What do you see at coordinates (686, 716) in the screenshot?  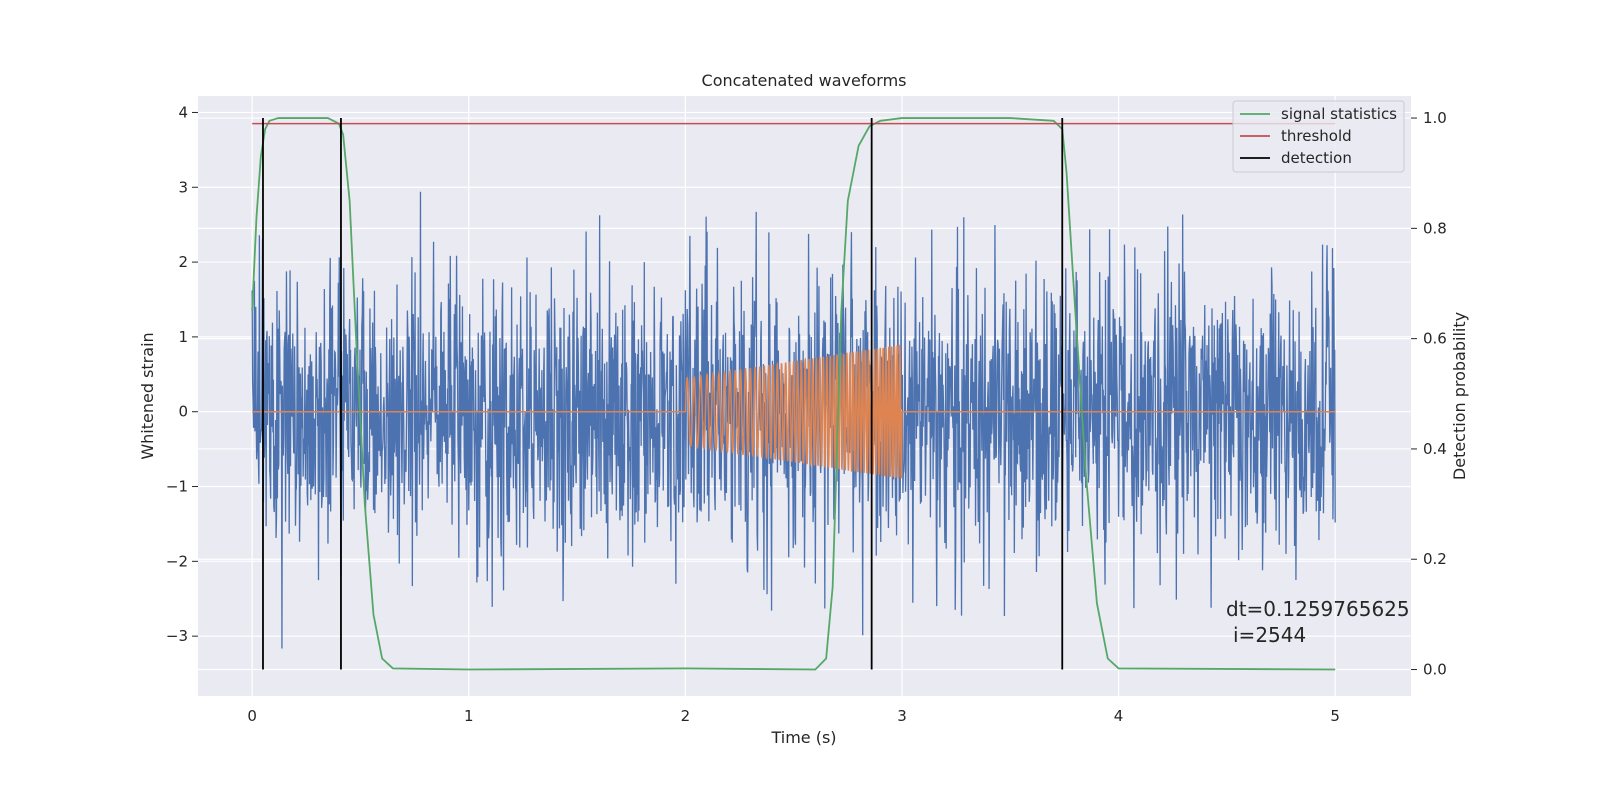 I see `x-tick-label: 2` at bounding box center [686, 716].